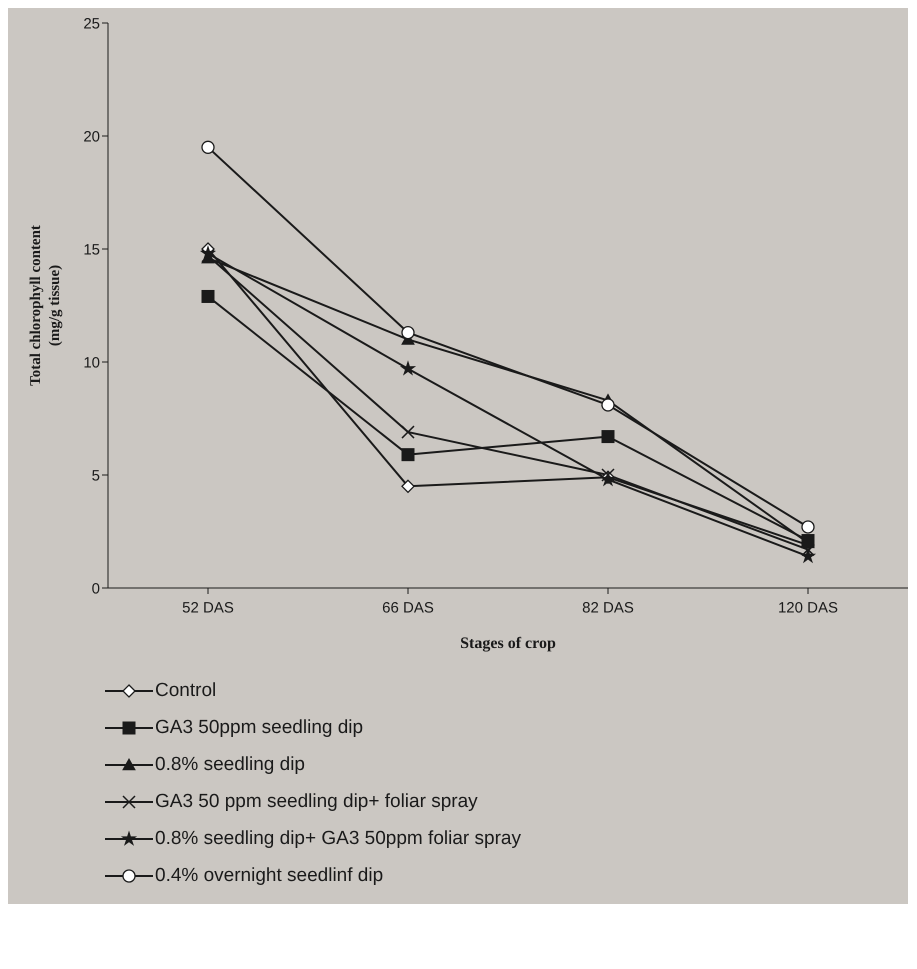 This screenshot has width=917, height=969. What do you see at coordinates (96, 589) in the screenshot?
I see `y-tick-label: 0` at bounding box center [96, 589].